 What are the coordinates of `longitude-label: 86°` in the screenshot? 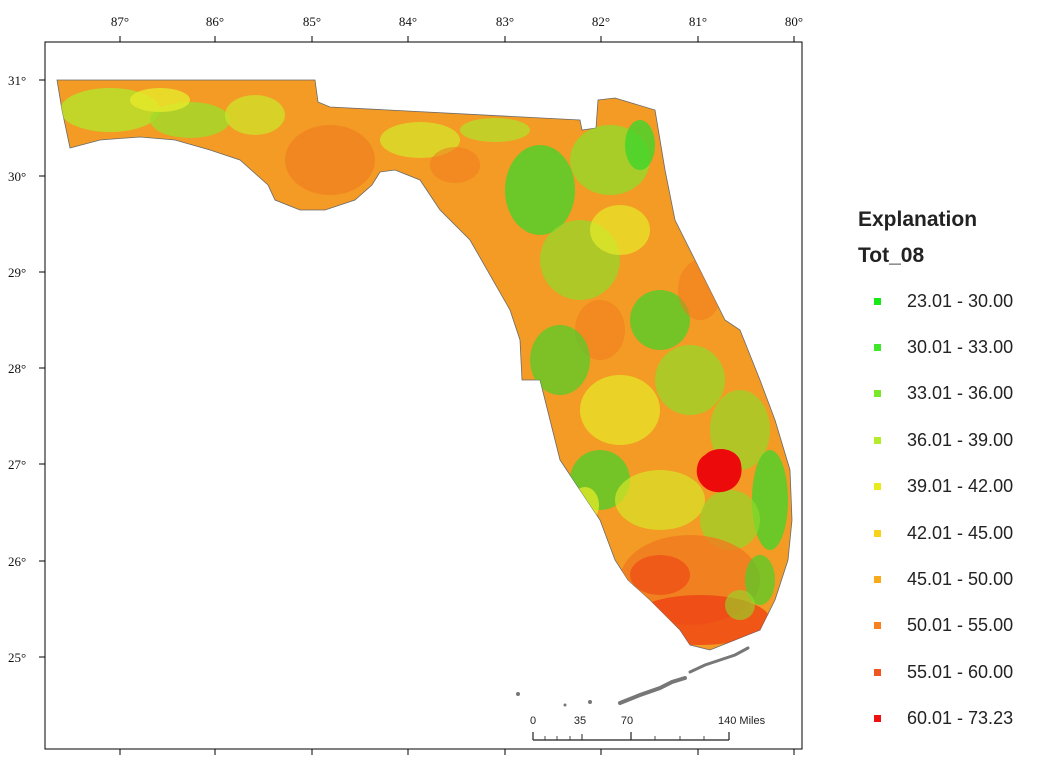 It's located at (215, 21).